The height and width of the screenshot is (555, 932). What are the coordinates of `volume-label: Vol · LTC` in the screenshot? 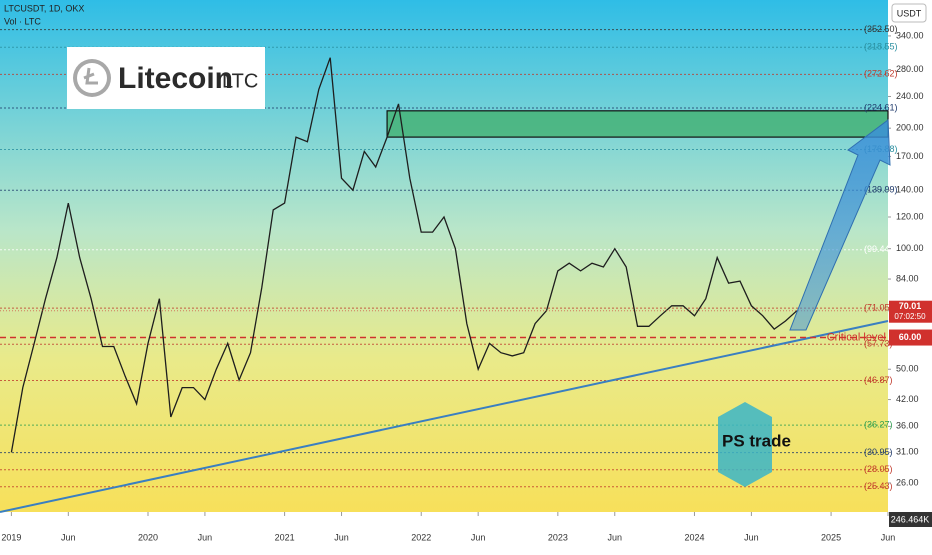 It's located at (22, 21).